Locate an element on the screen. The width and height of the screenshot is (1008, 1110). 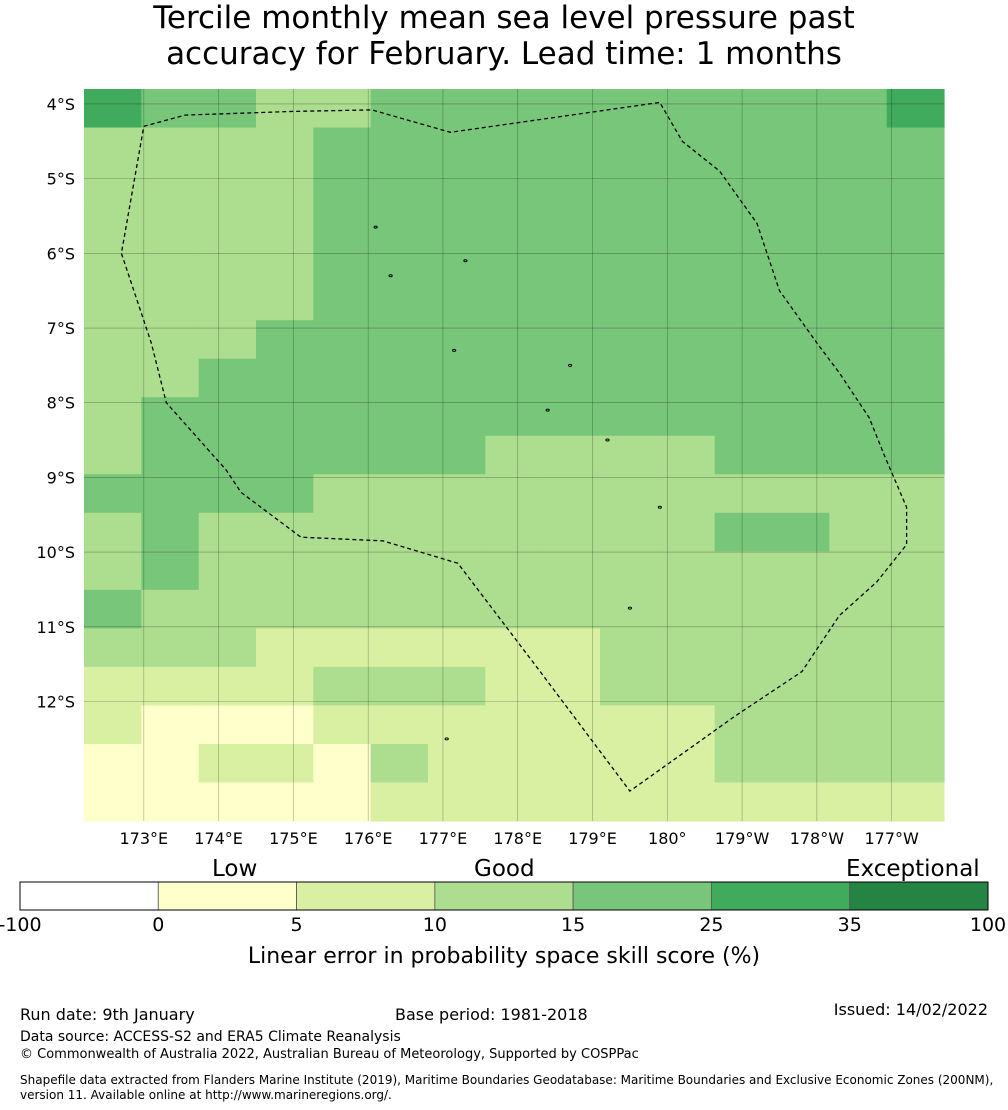
longitude-label: 179°W is located at coordinates (742, 838).